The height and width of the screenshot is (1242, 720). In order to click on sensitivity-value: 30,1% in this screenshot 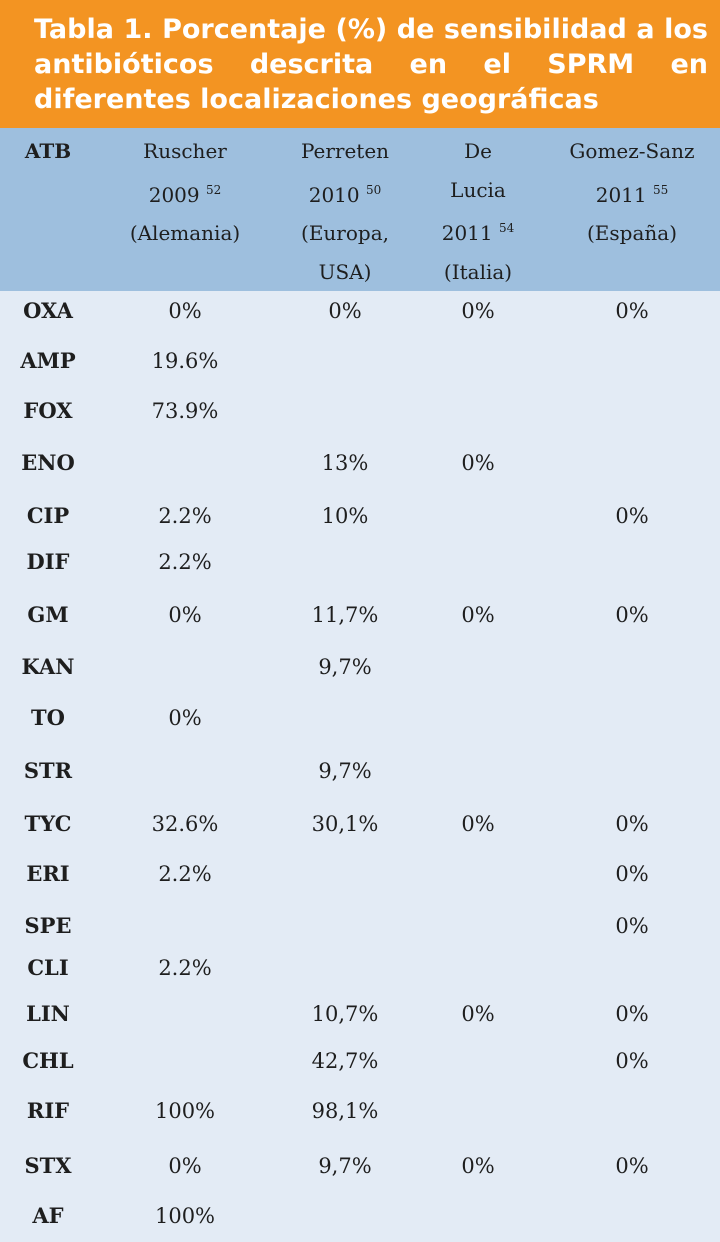, I will do `click(345, 824)`.